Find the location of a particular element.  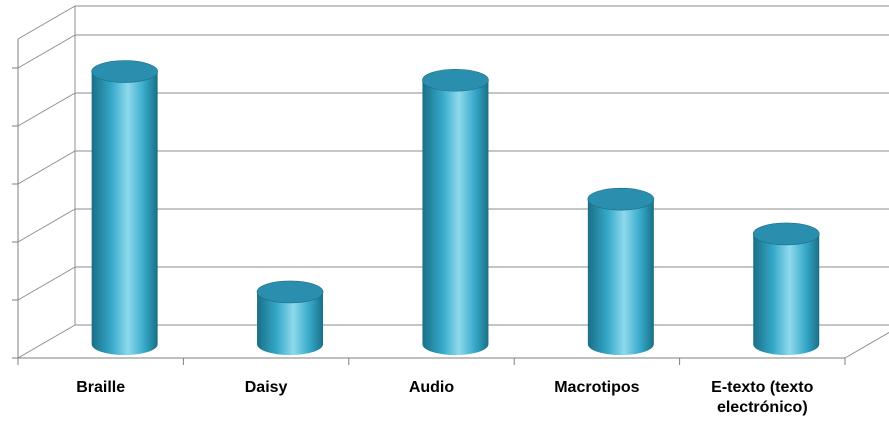

floor-edge is located at coordinates (866, 345).